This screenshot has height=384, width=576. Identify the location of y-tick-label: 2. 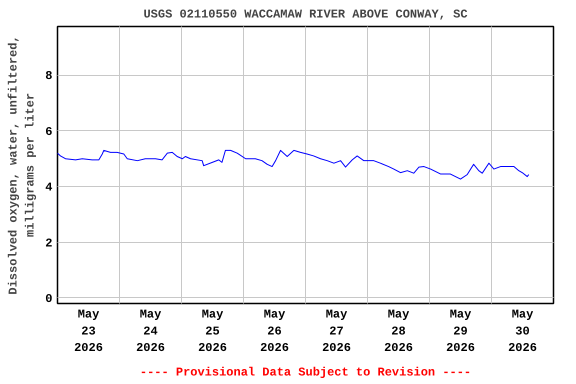
(48, 243).